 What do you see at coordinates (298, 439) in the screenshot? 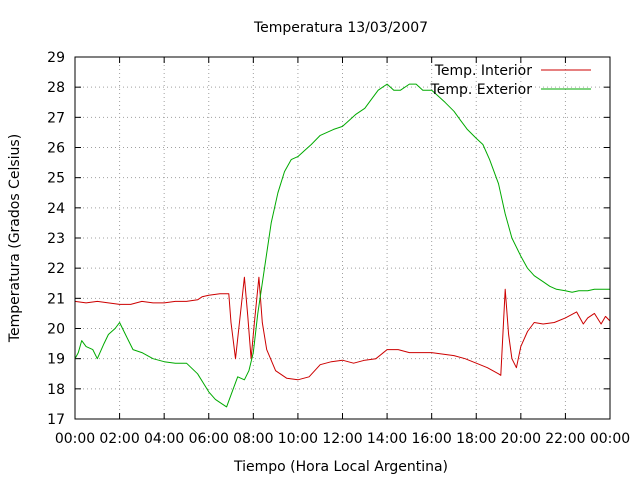
I see `x-tick-label: 10:00` at bounding box center [298, 439].